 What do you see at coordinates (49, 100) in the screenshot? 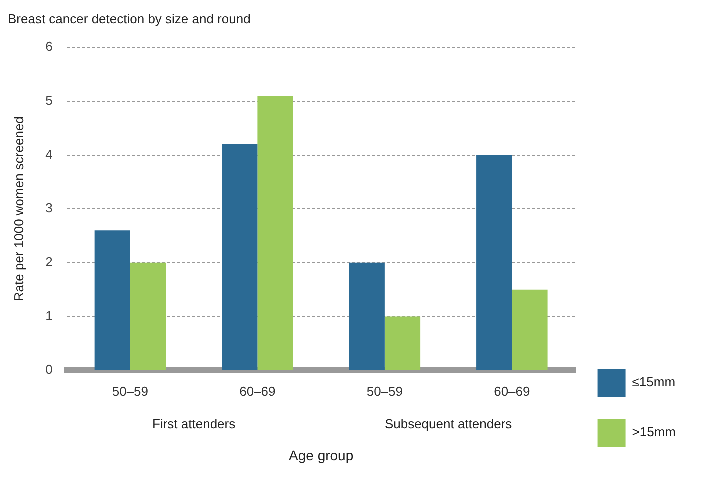
I see `y-tick-label: 5` at bounding box center [49, 100].